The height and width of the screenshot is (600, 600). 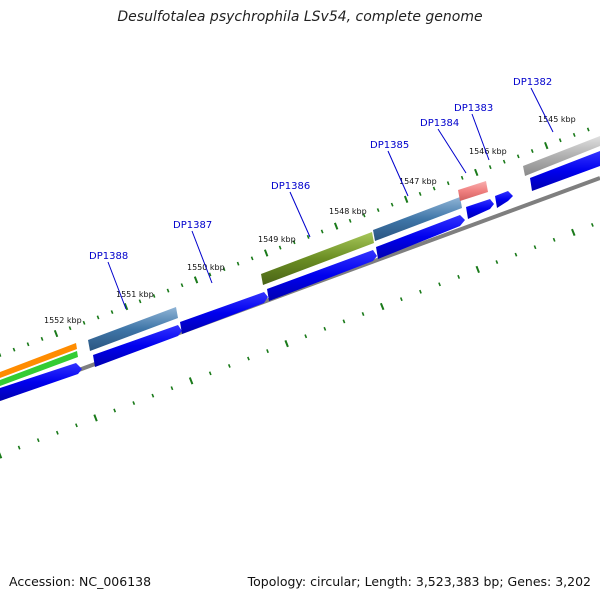 I want to click on cds-arrow-dp1382, so click(x=565, y=171).